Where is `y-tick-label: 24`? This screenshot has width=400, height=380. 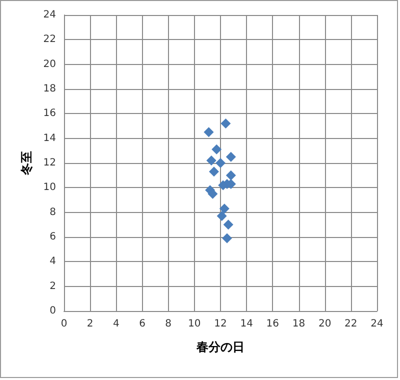 y-tick-label: 24 is located at coordinates (49, 15).